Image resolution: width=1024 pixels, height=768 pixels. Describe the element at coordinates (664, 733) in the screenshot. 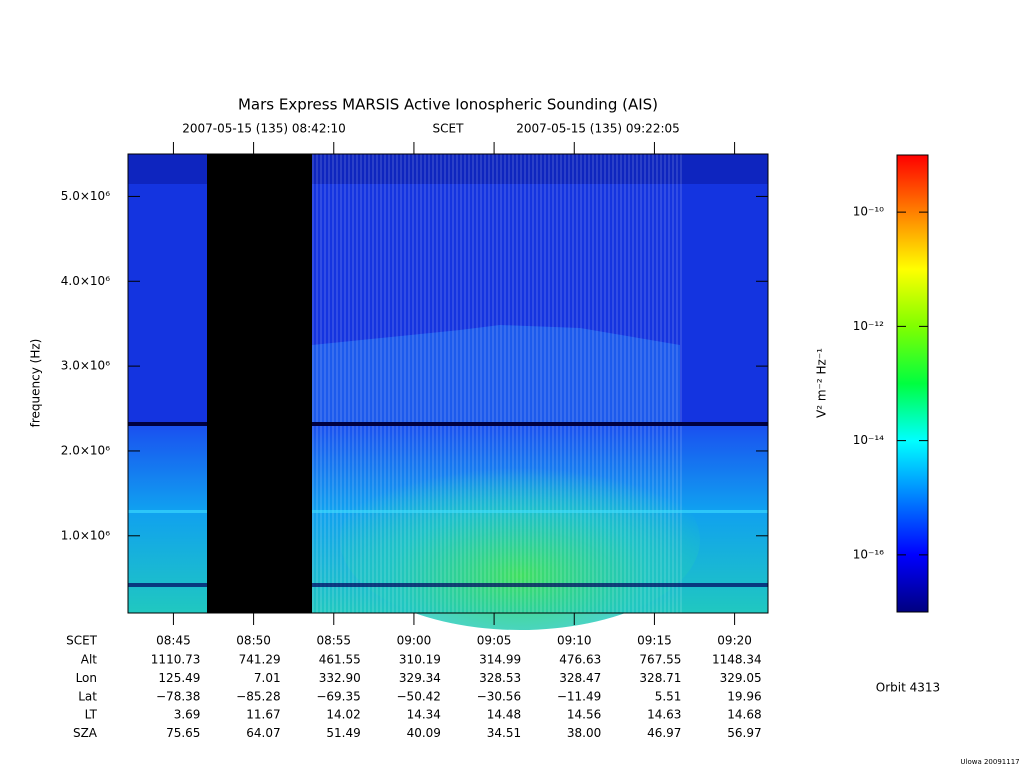

I see `ephemeris-value: 46.97` at that location.